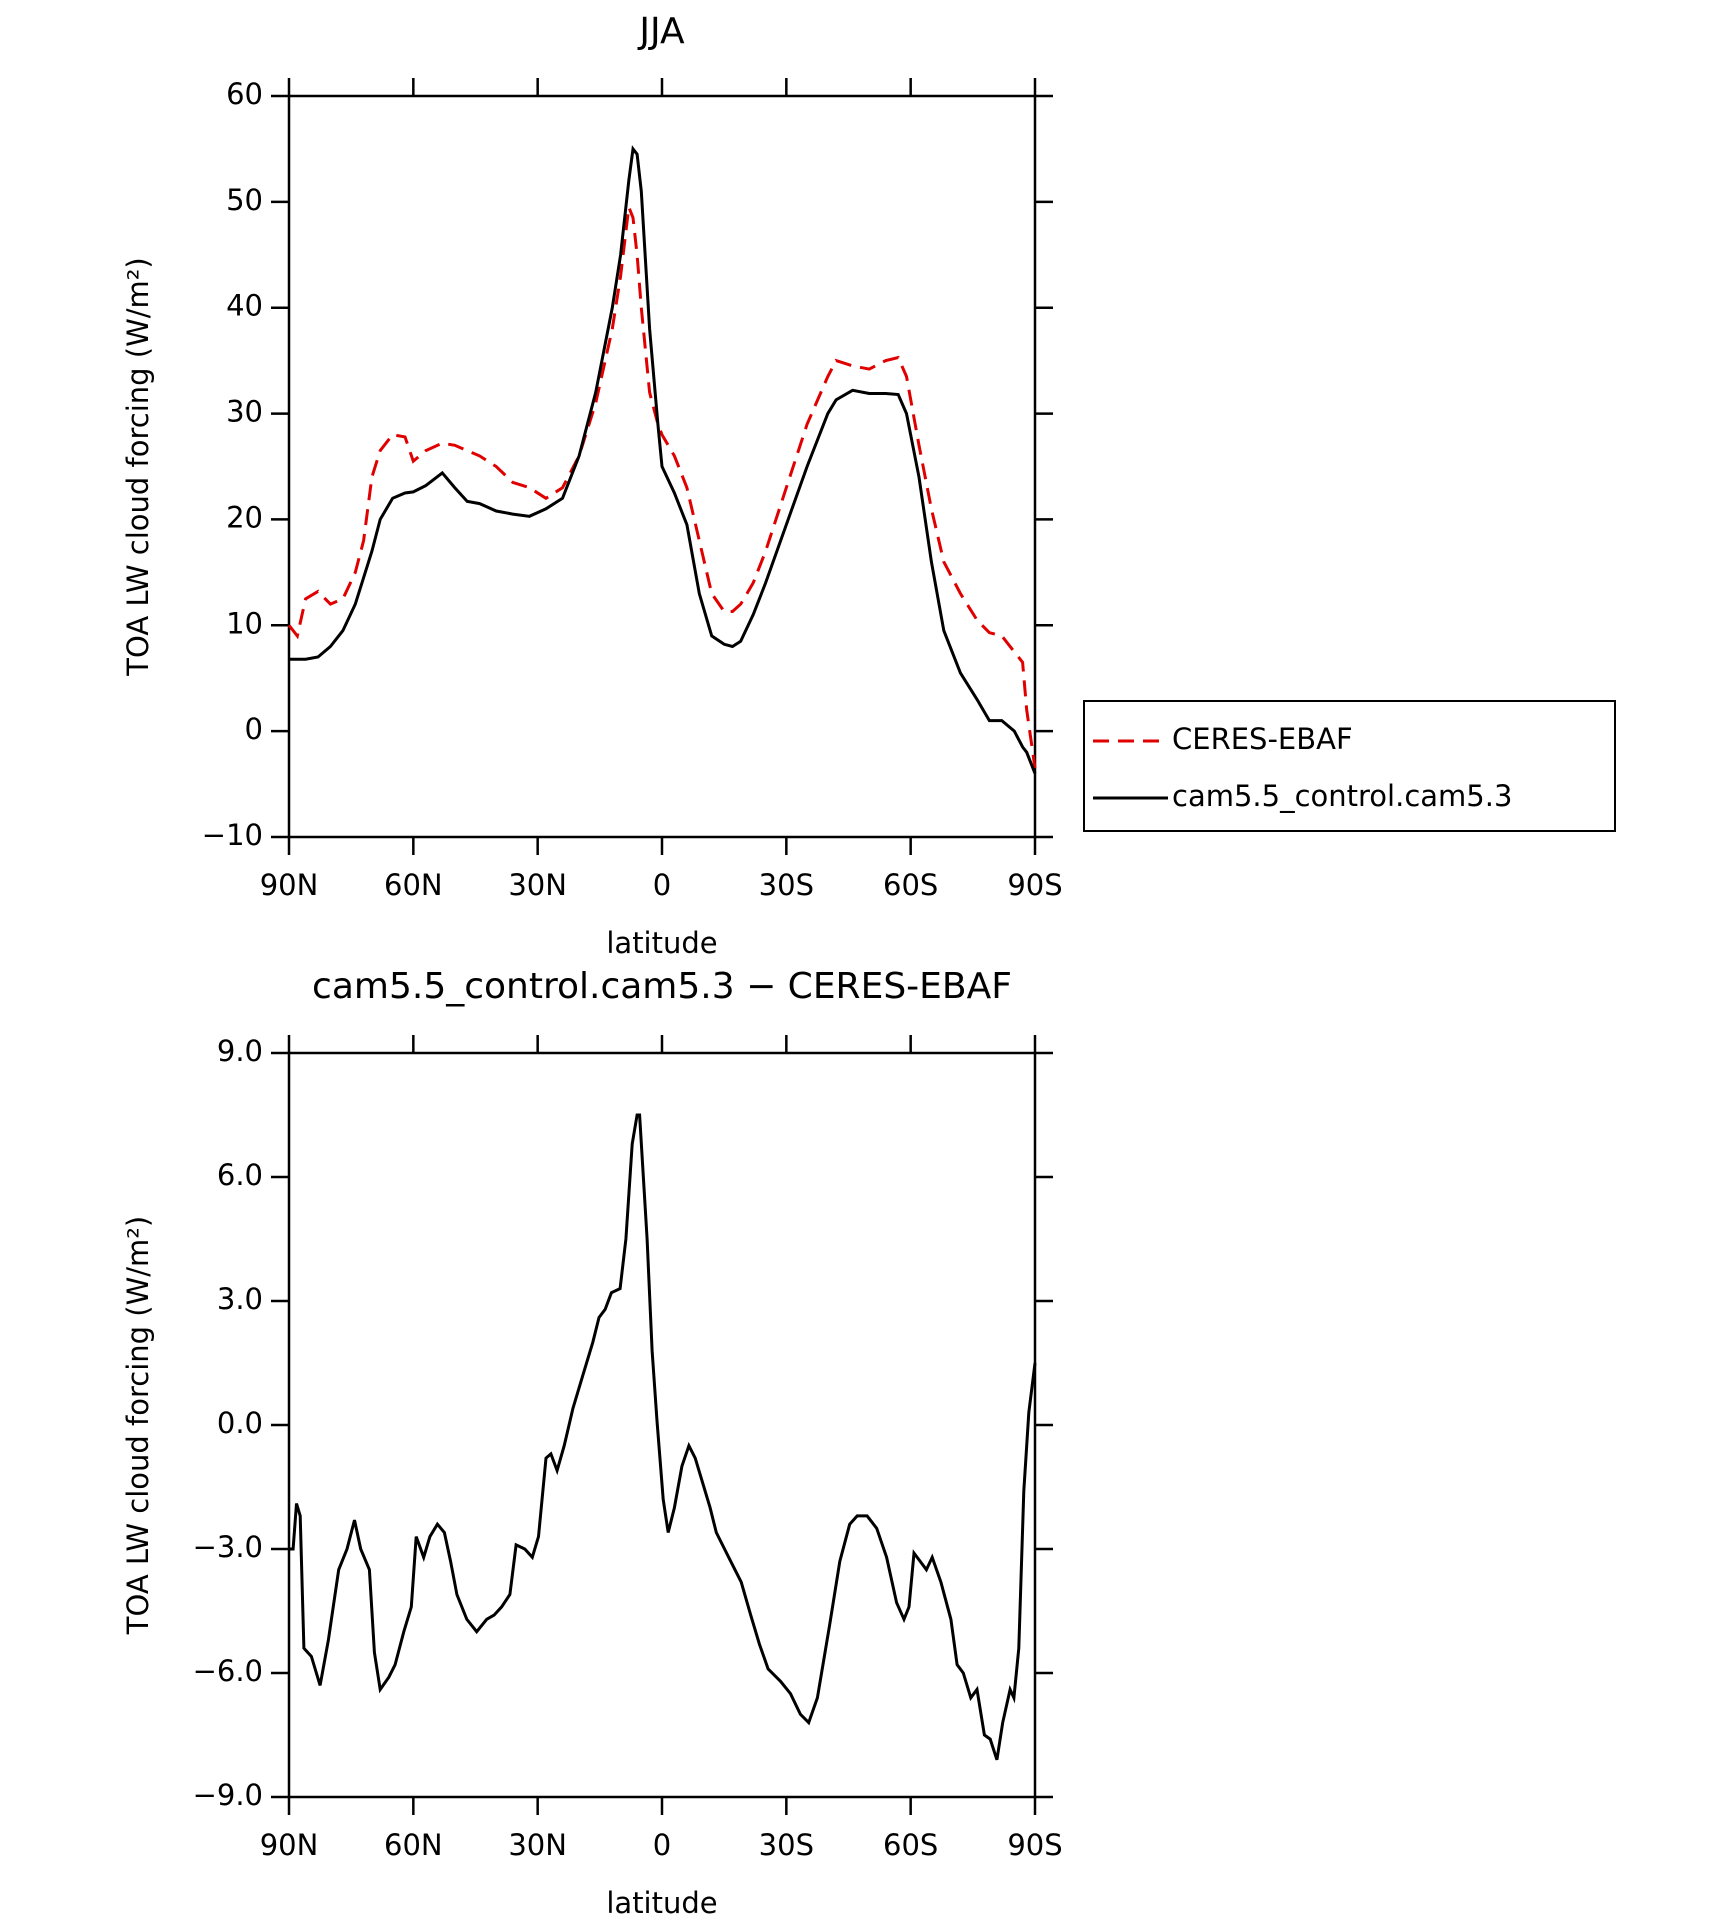 The height and width of the screenshot is (1922, 1710). Describe the element at coordinates (228, 1795) in the screenshot. I see `y-tick-label: −9.0` at that location.